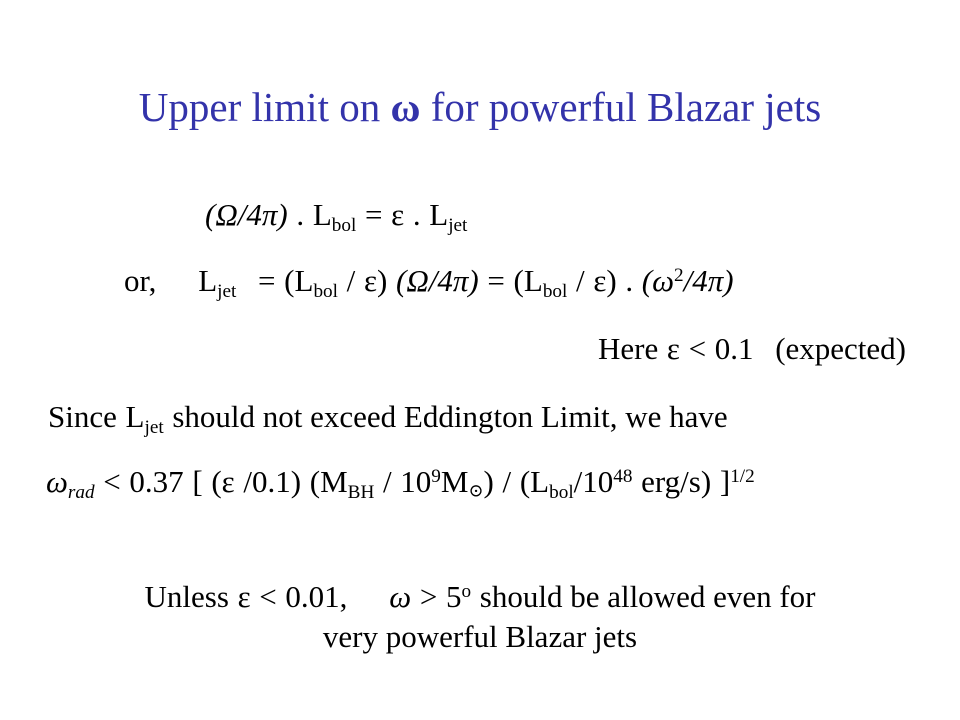 The width and height of the screenshot is (960, 720). Describe the element at coordinates (370, 280) in the screenshot. I see `eq2-epsilon-1: ε` at that location.